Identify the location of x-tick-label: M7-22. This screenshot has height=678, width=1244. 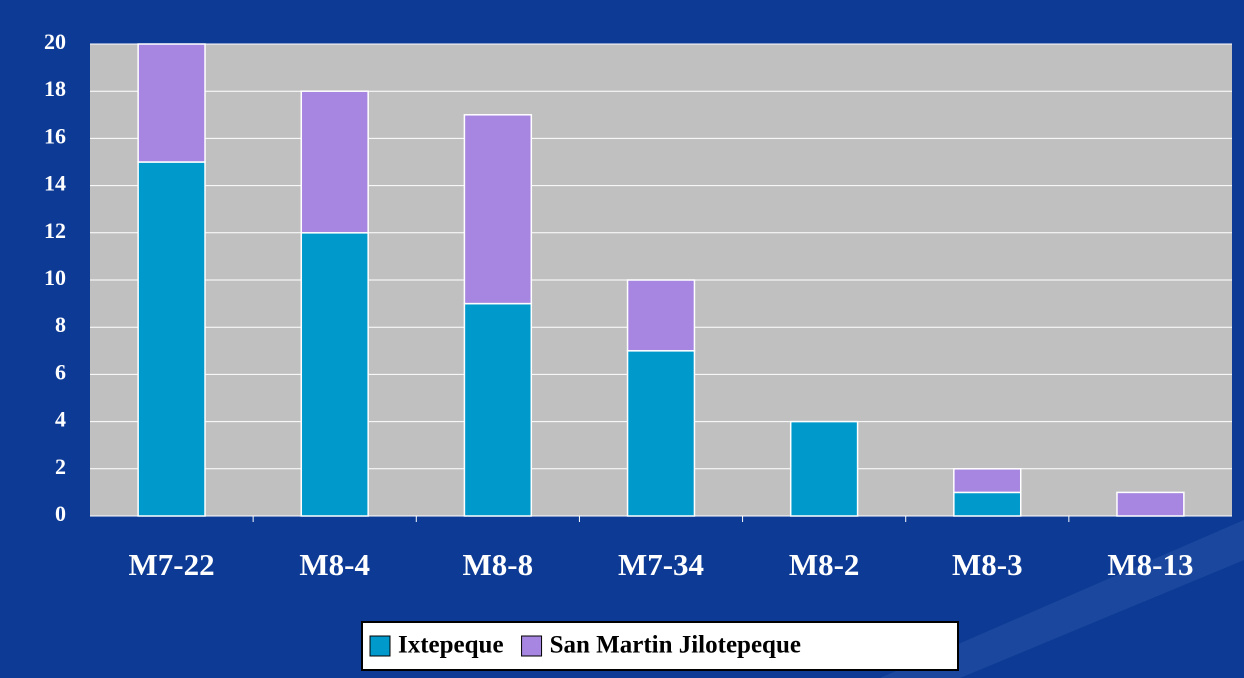
(172, 564).